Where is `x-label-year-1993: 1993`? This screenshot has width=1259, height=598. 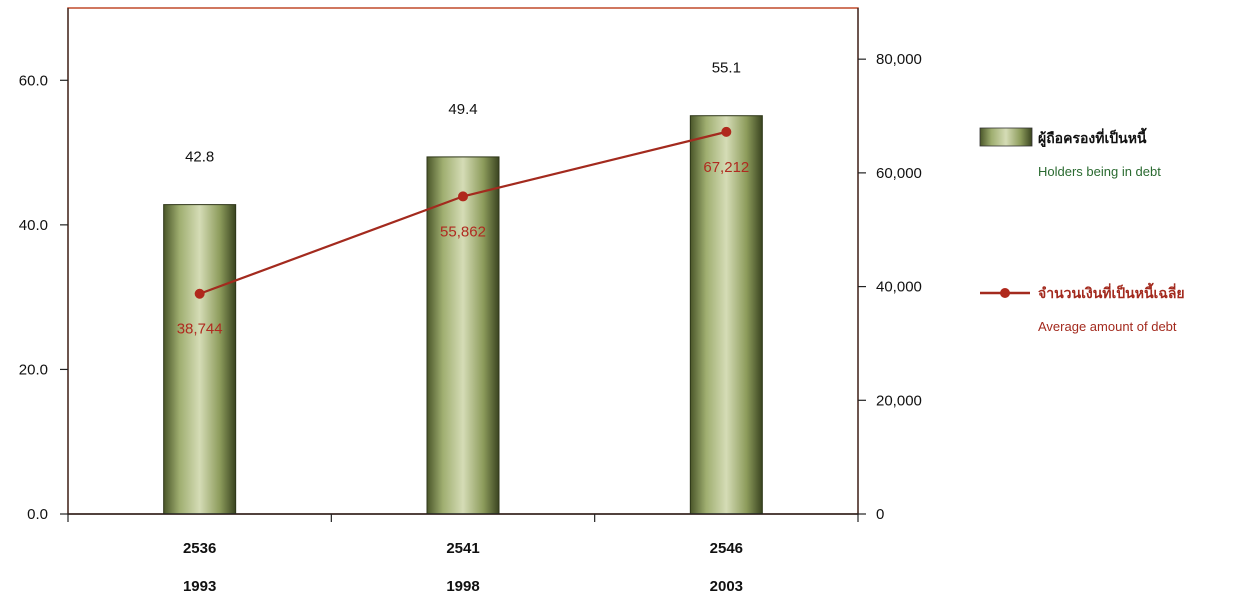
x-label-year-1993: 1993 is located at coordinates (199, 586).